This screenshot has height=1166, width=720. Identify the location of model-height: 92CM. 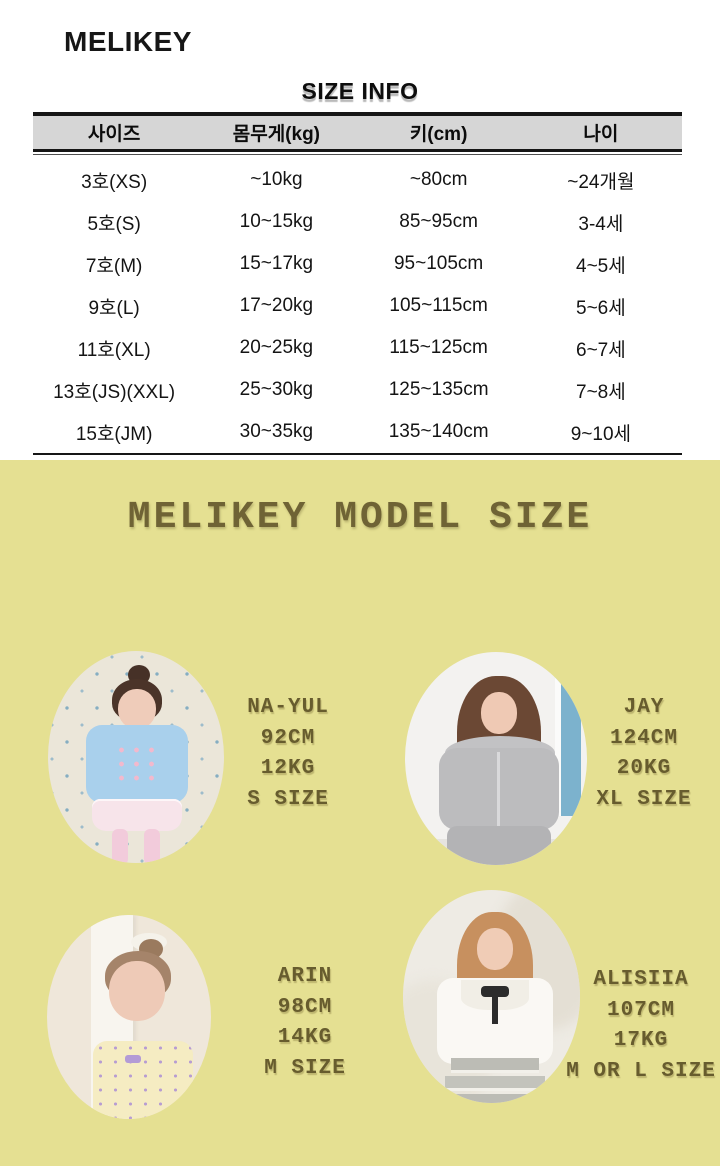
(288, 738).